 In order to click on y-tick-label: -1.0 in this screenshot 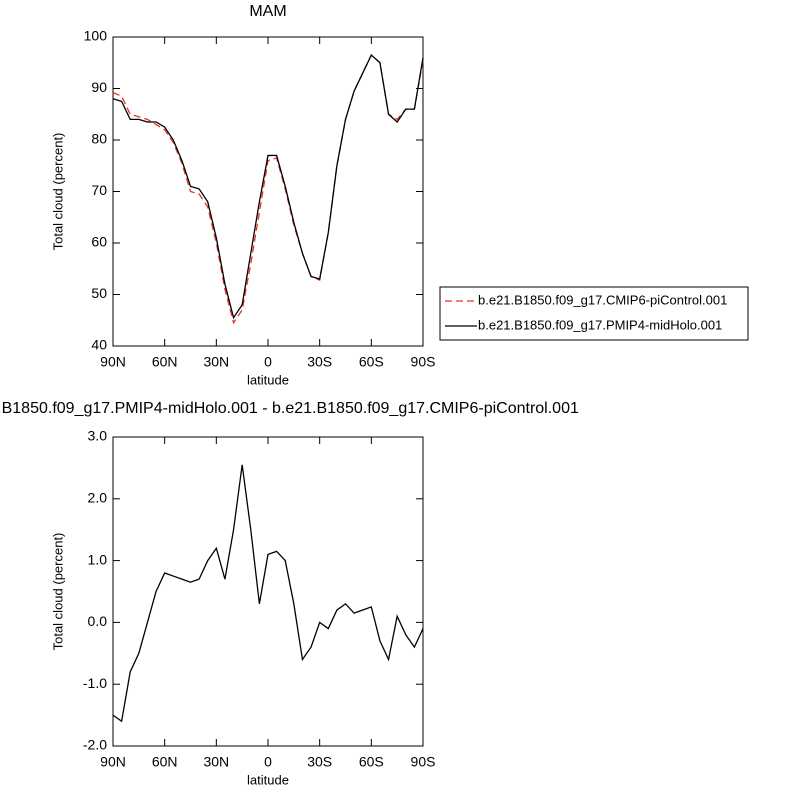, I will do `click(95, 683)`.